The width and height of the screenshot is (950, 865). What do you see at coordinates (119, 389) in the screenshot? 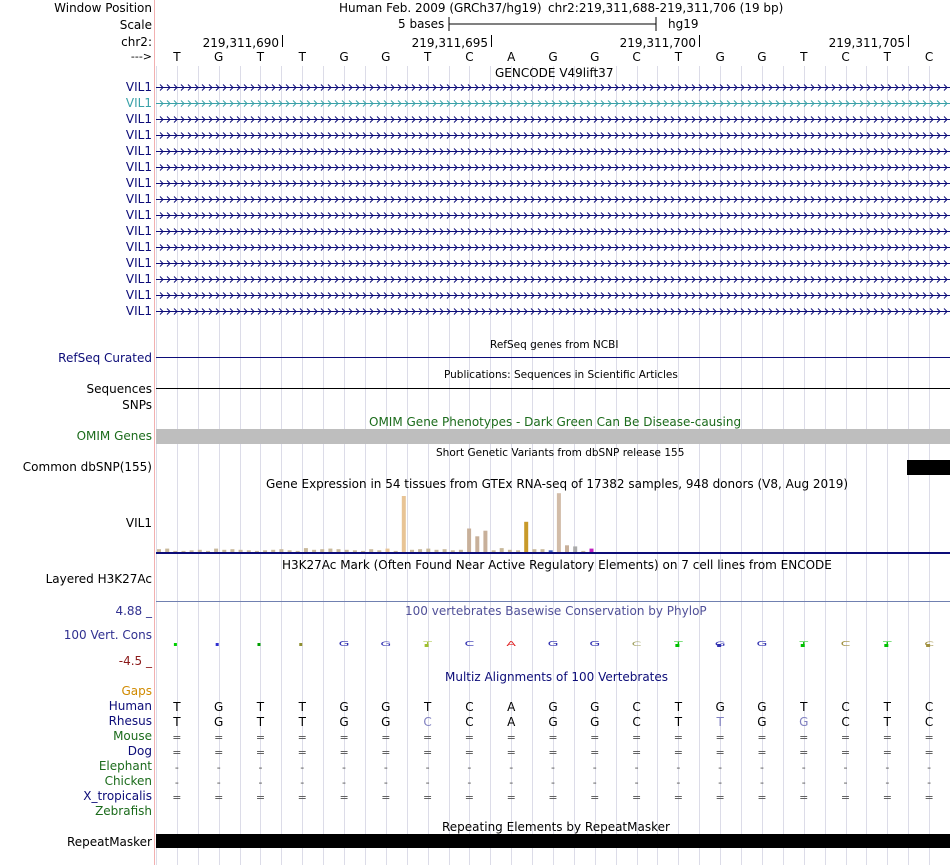
I see `sequences-track-label: Sequences` at bounding box center [119, 389].